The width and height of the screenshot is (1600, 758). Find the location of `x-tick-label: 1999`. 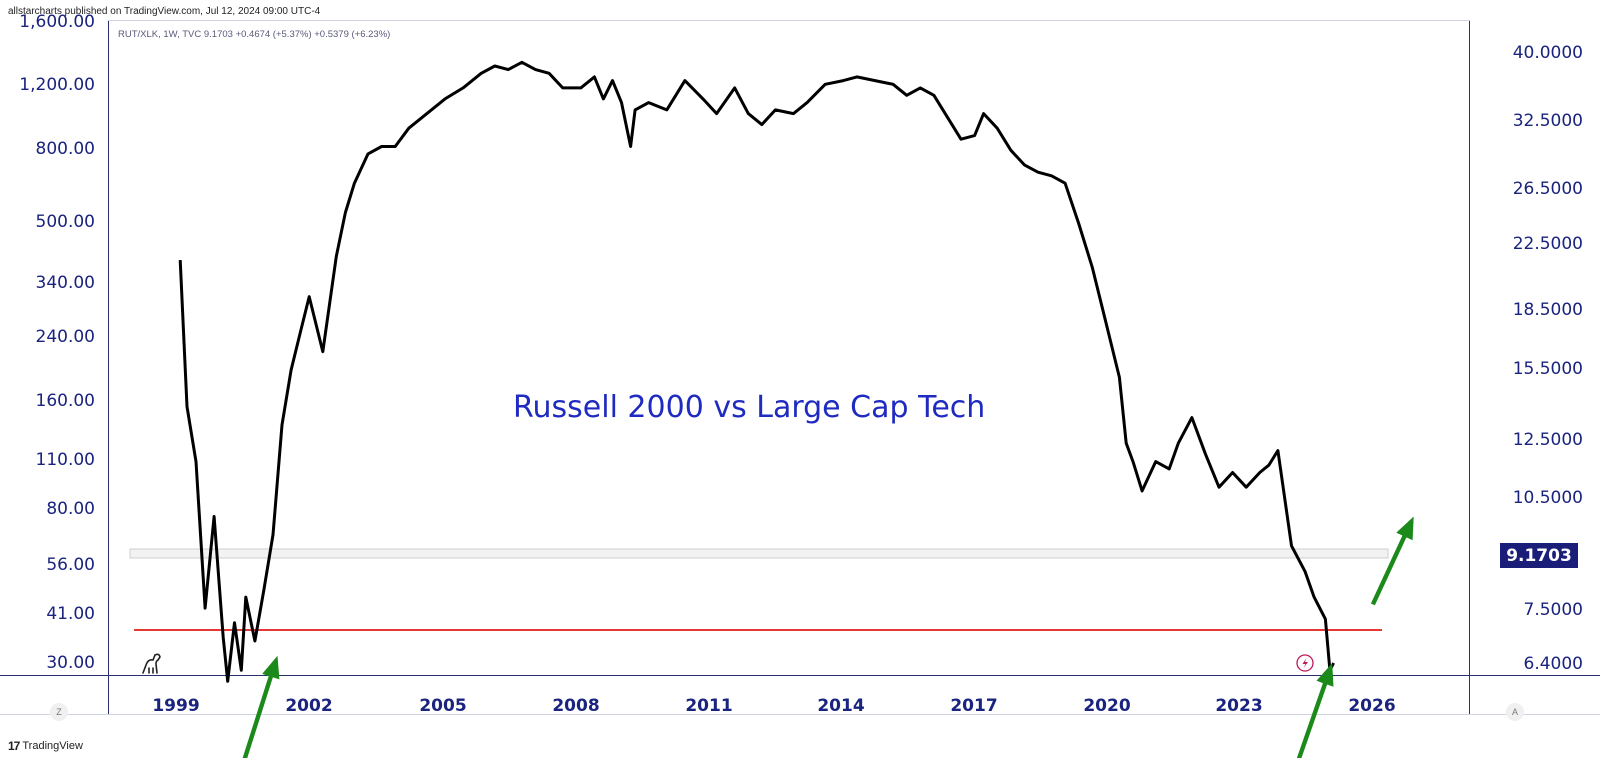

x-tick-label: 1999 is located at coordinates (176, 706).